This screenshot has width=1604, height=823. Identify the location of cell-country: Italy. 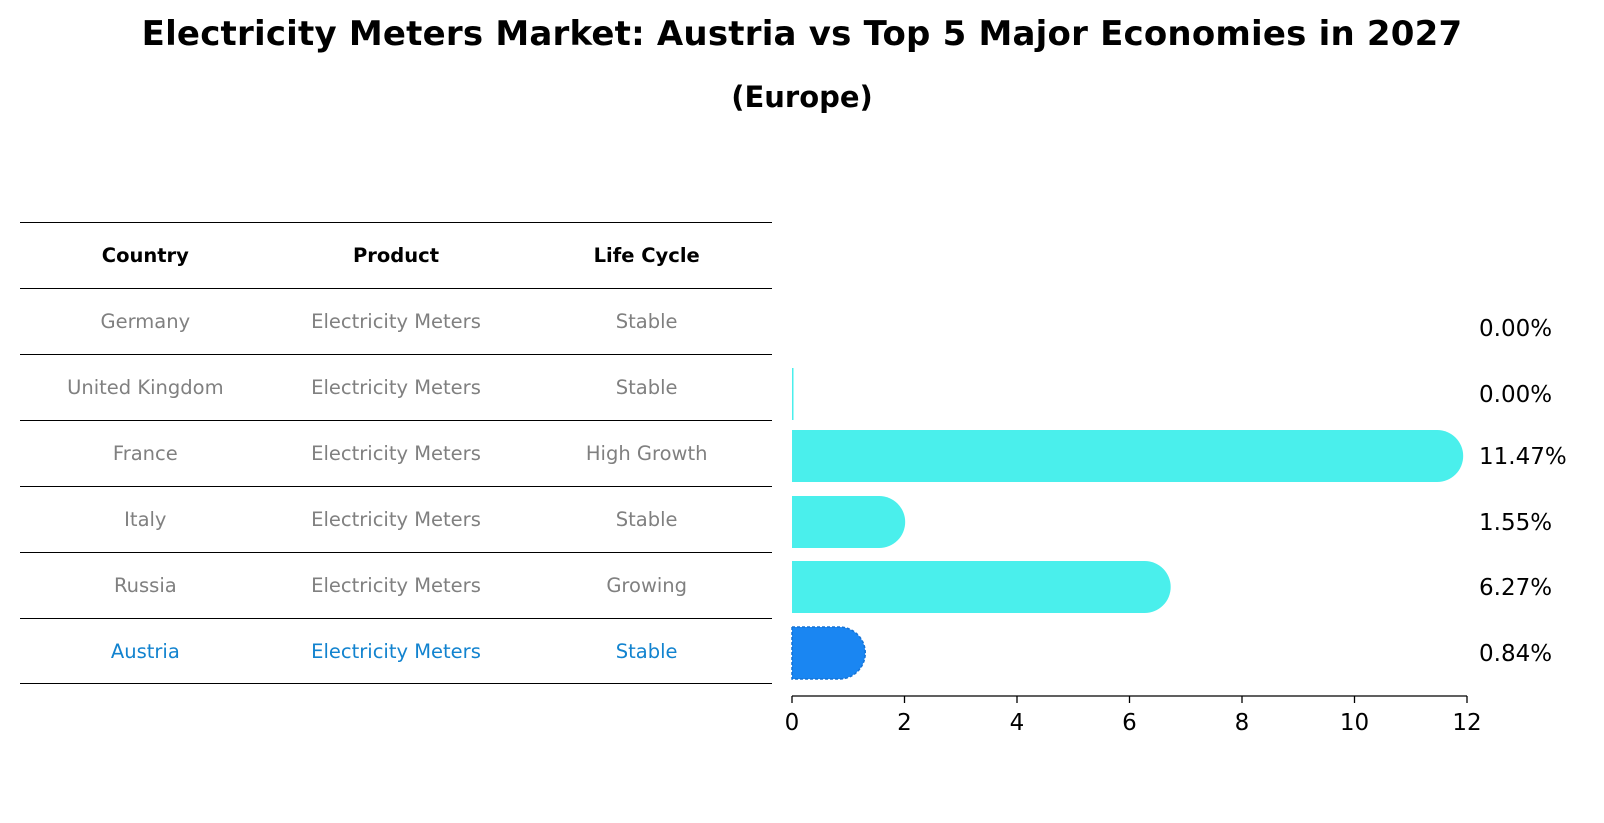
(145, 519).